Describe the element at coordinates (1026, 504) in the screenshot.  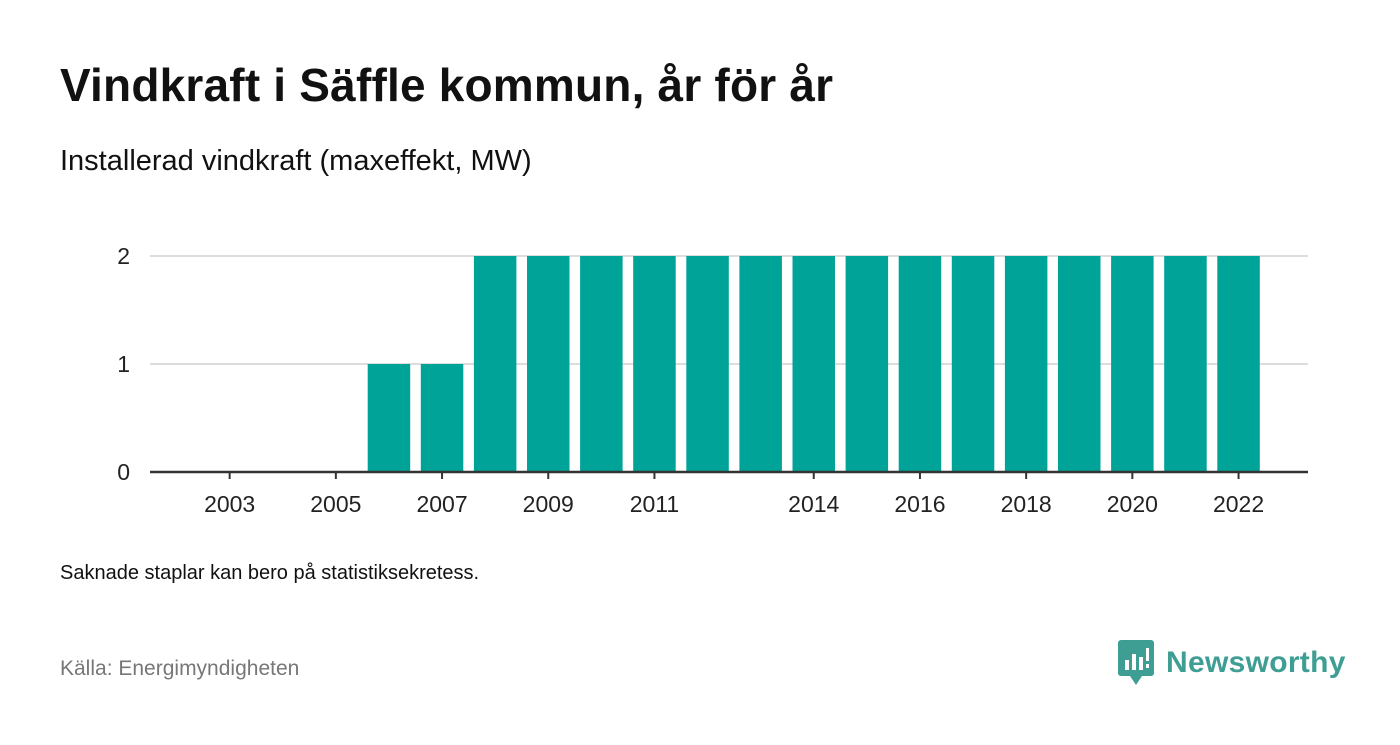
I see `x-tick-label: 2018` at that location.